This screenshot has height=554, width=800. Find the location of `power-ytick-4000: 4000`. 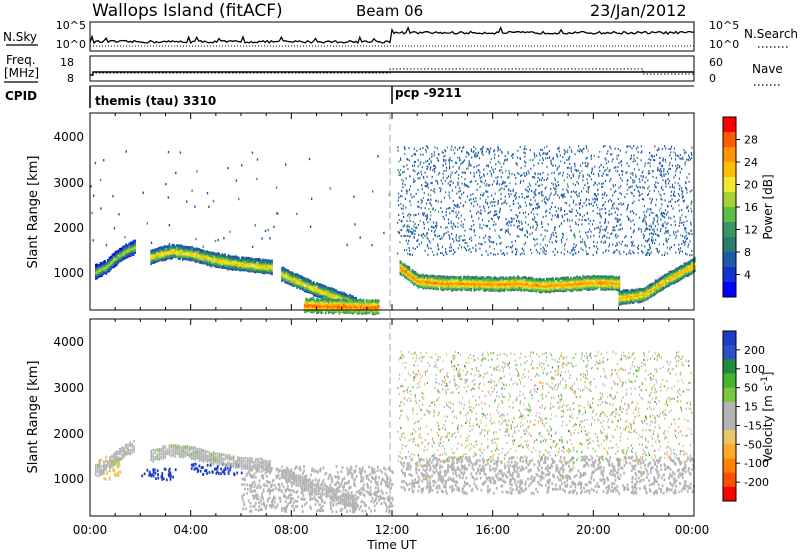

power-ytick-4000: 4000 is located at coordinates (68, 137).